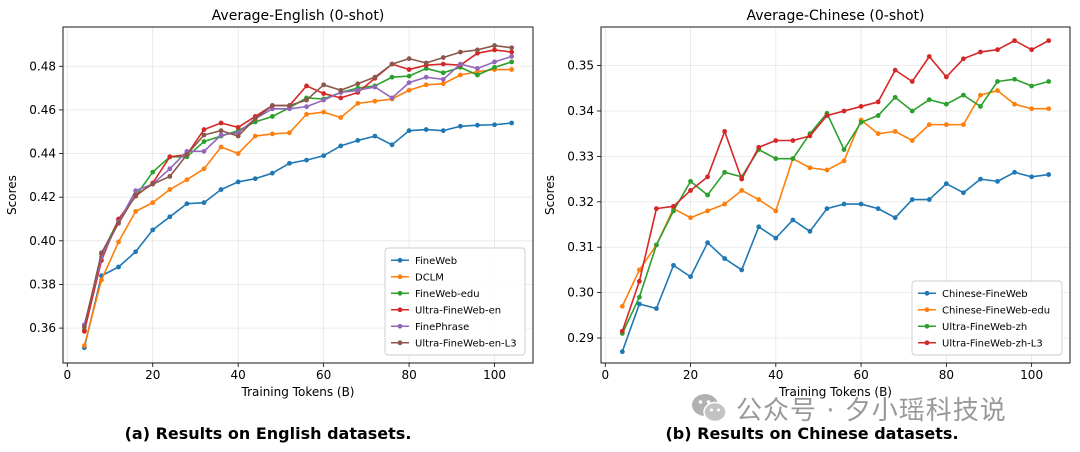  I want to click on legend-label: Ultra-FineWeb-zh-L3, so click(992, 343).